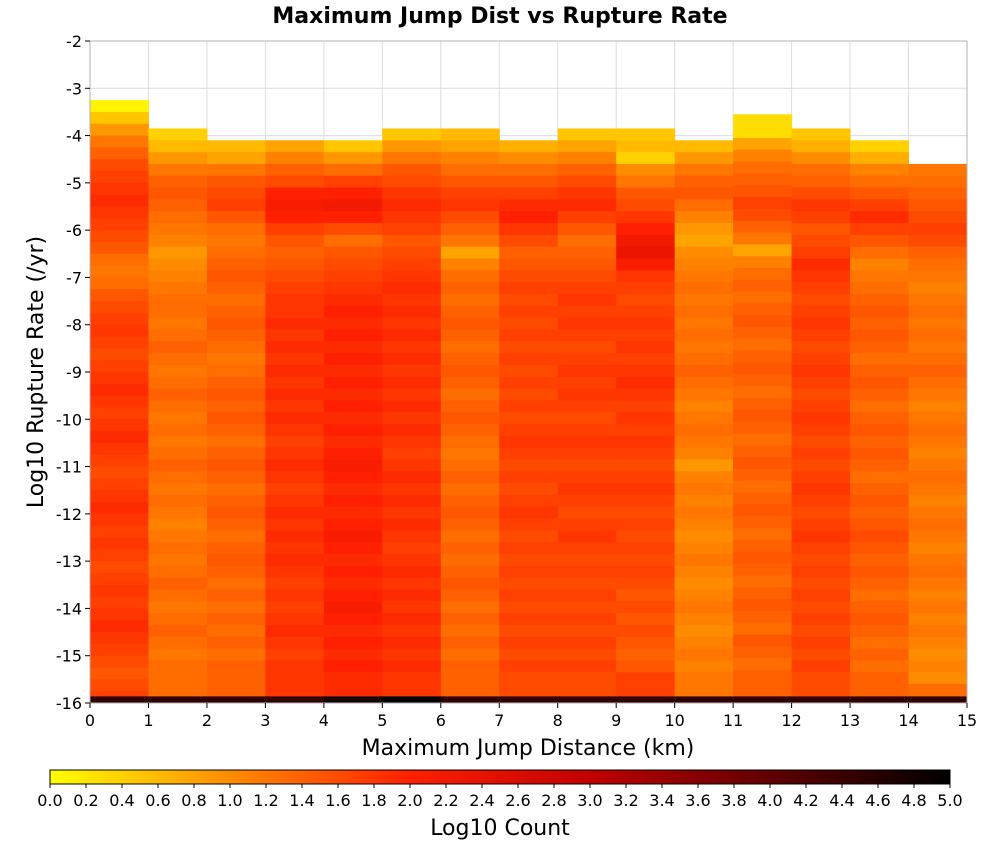 The image size is (1000, 850). What do you see at coordinates (500, 828) in the screenshot?
I see `colorbar-label: Log10 Count` at bounding box center [500, 828].